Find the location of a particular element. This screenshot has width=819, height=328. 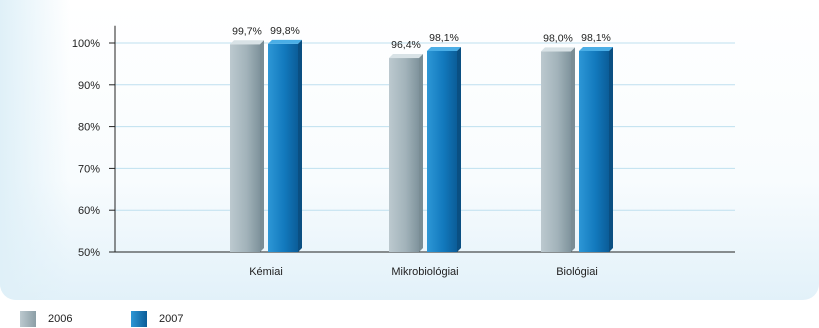

bar-2006-biológiai is located at coordinates (558, 149).